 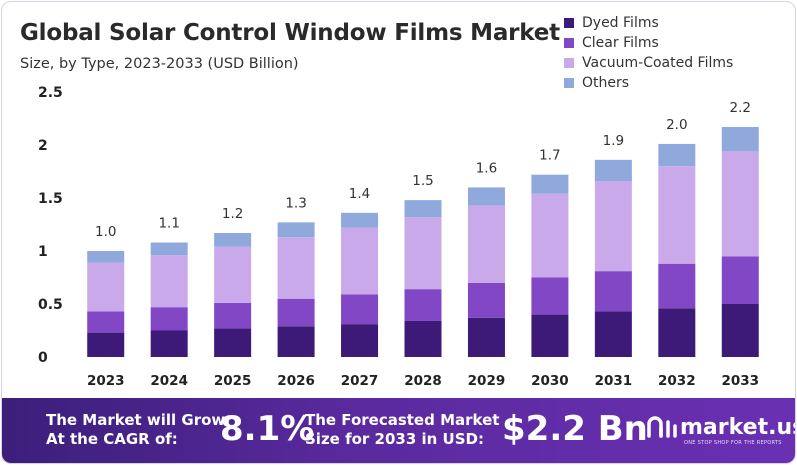 I want to click on y-tick-label: 1, so click(x=43, y=252).